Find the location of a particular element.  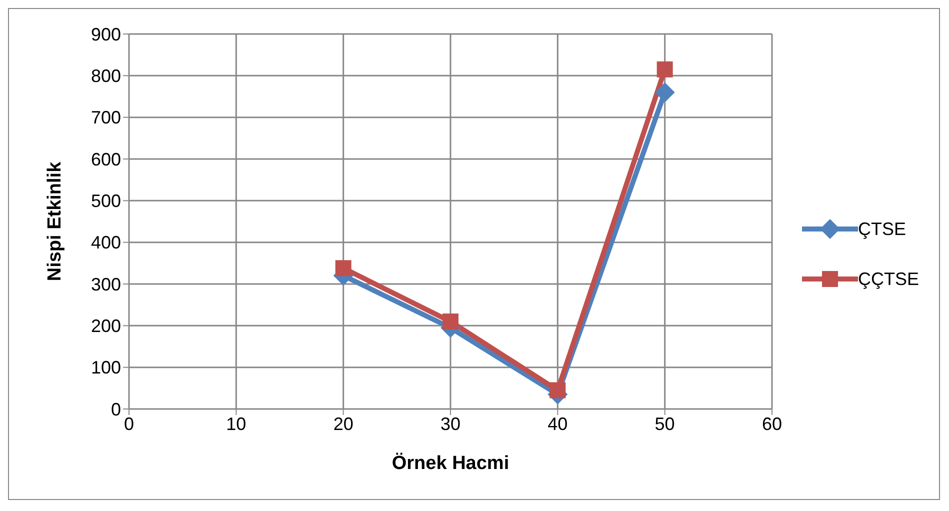

x-tick-label: 20 is located at coordinates (343, 424).